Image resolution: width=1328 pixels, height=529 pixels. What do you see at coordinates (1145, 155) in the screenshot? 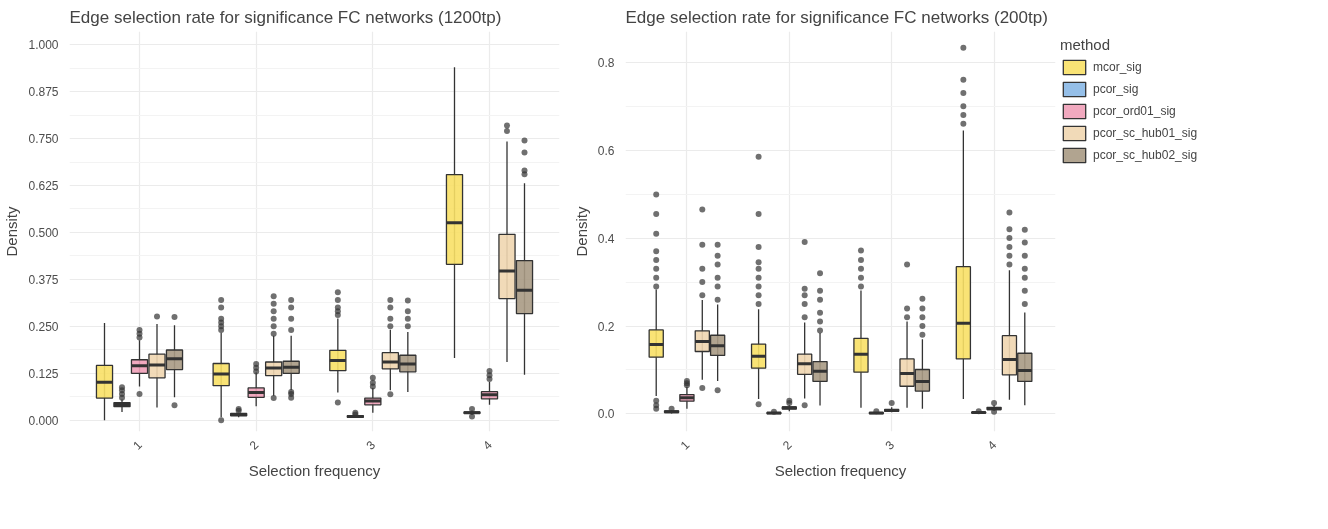
I see `legend-label: pcor_sc_hub02_sig` at bounding box center [1145, 155].